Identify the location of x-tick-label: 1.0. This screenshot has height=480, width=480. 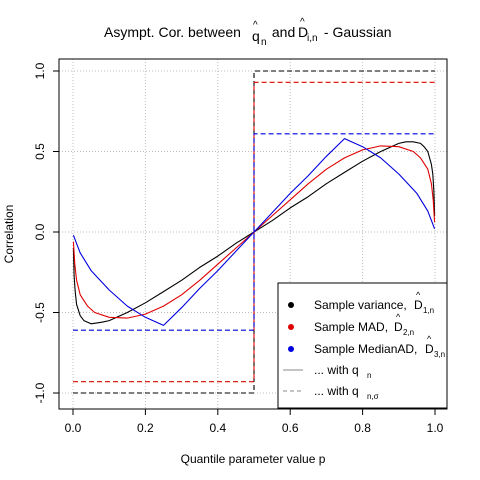
(435, 428).